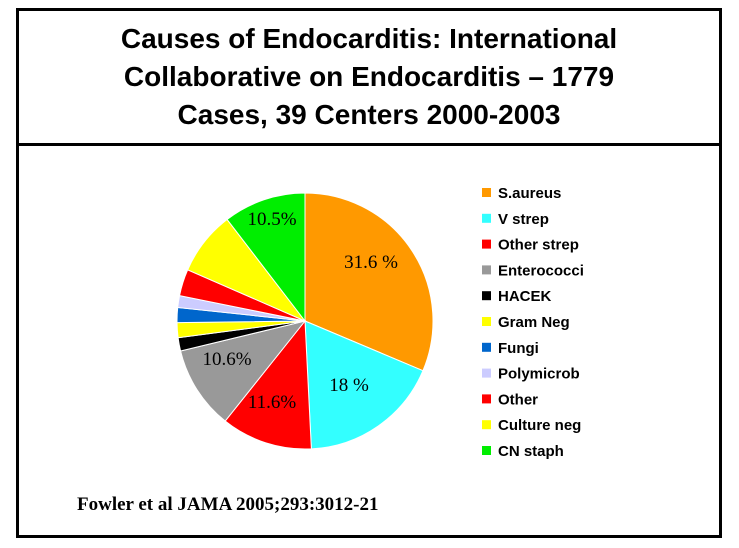 This screenshot has height=548, width=739. Describe the element at coordinates (486, 347) in the screenshot. I see `legend-swatch-fungi` at that location.